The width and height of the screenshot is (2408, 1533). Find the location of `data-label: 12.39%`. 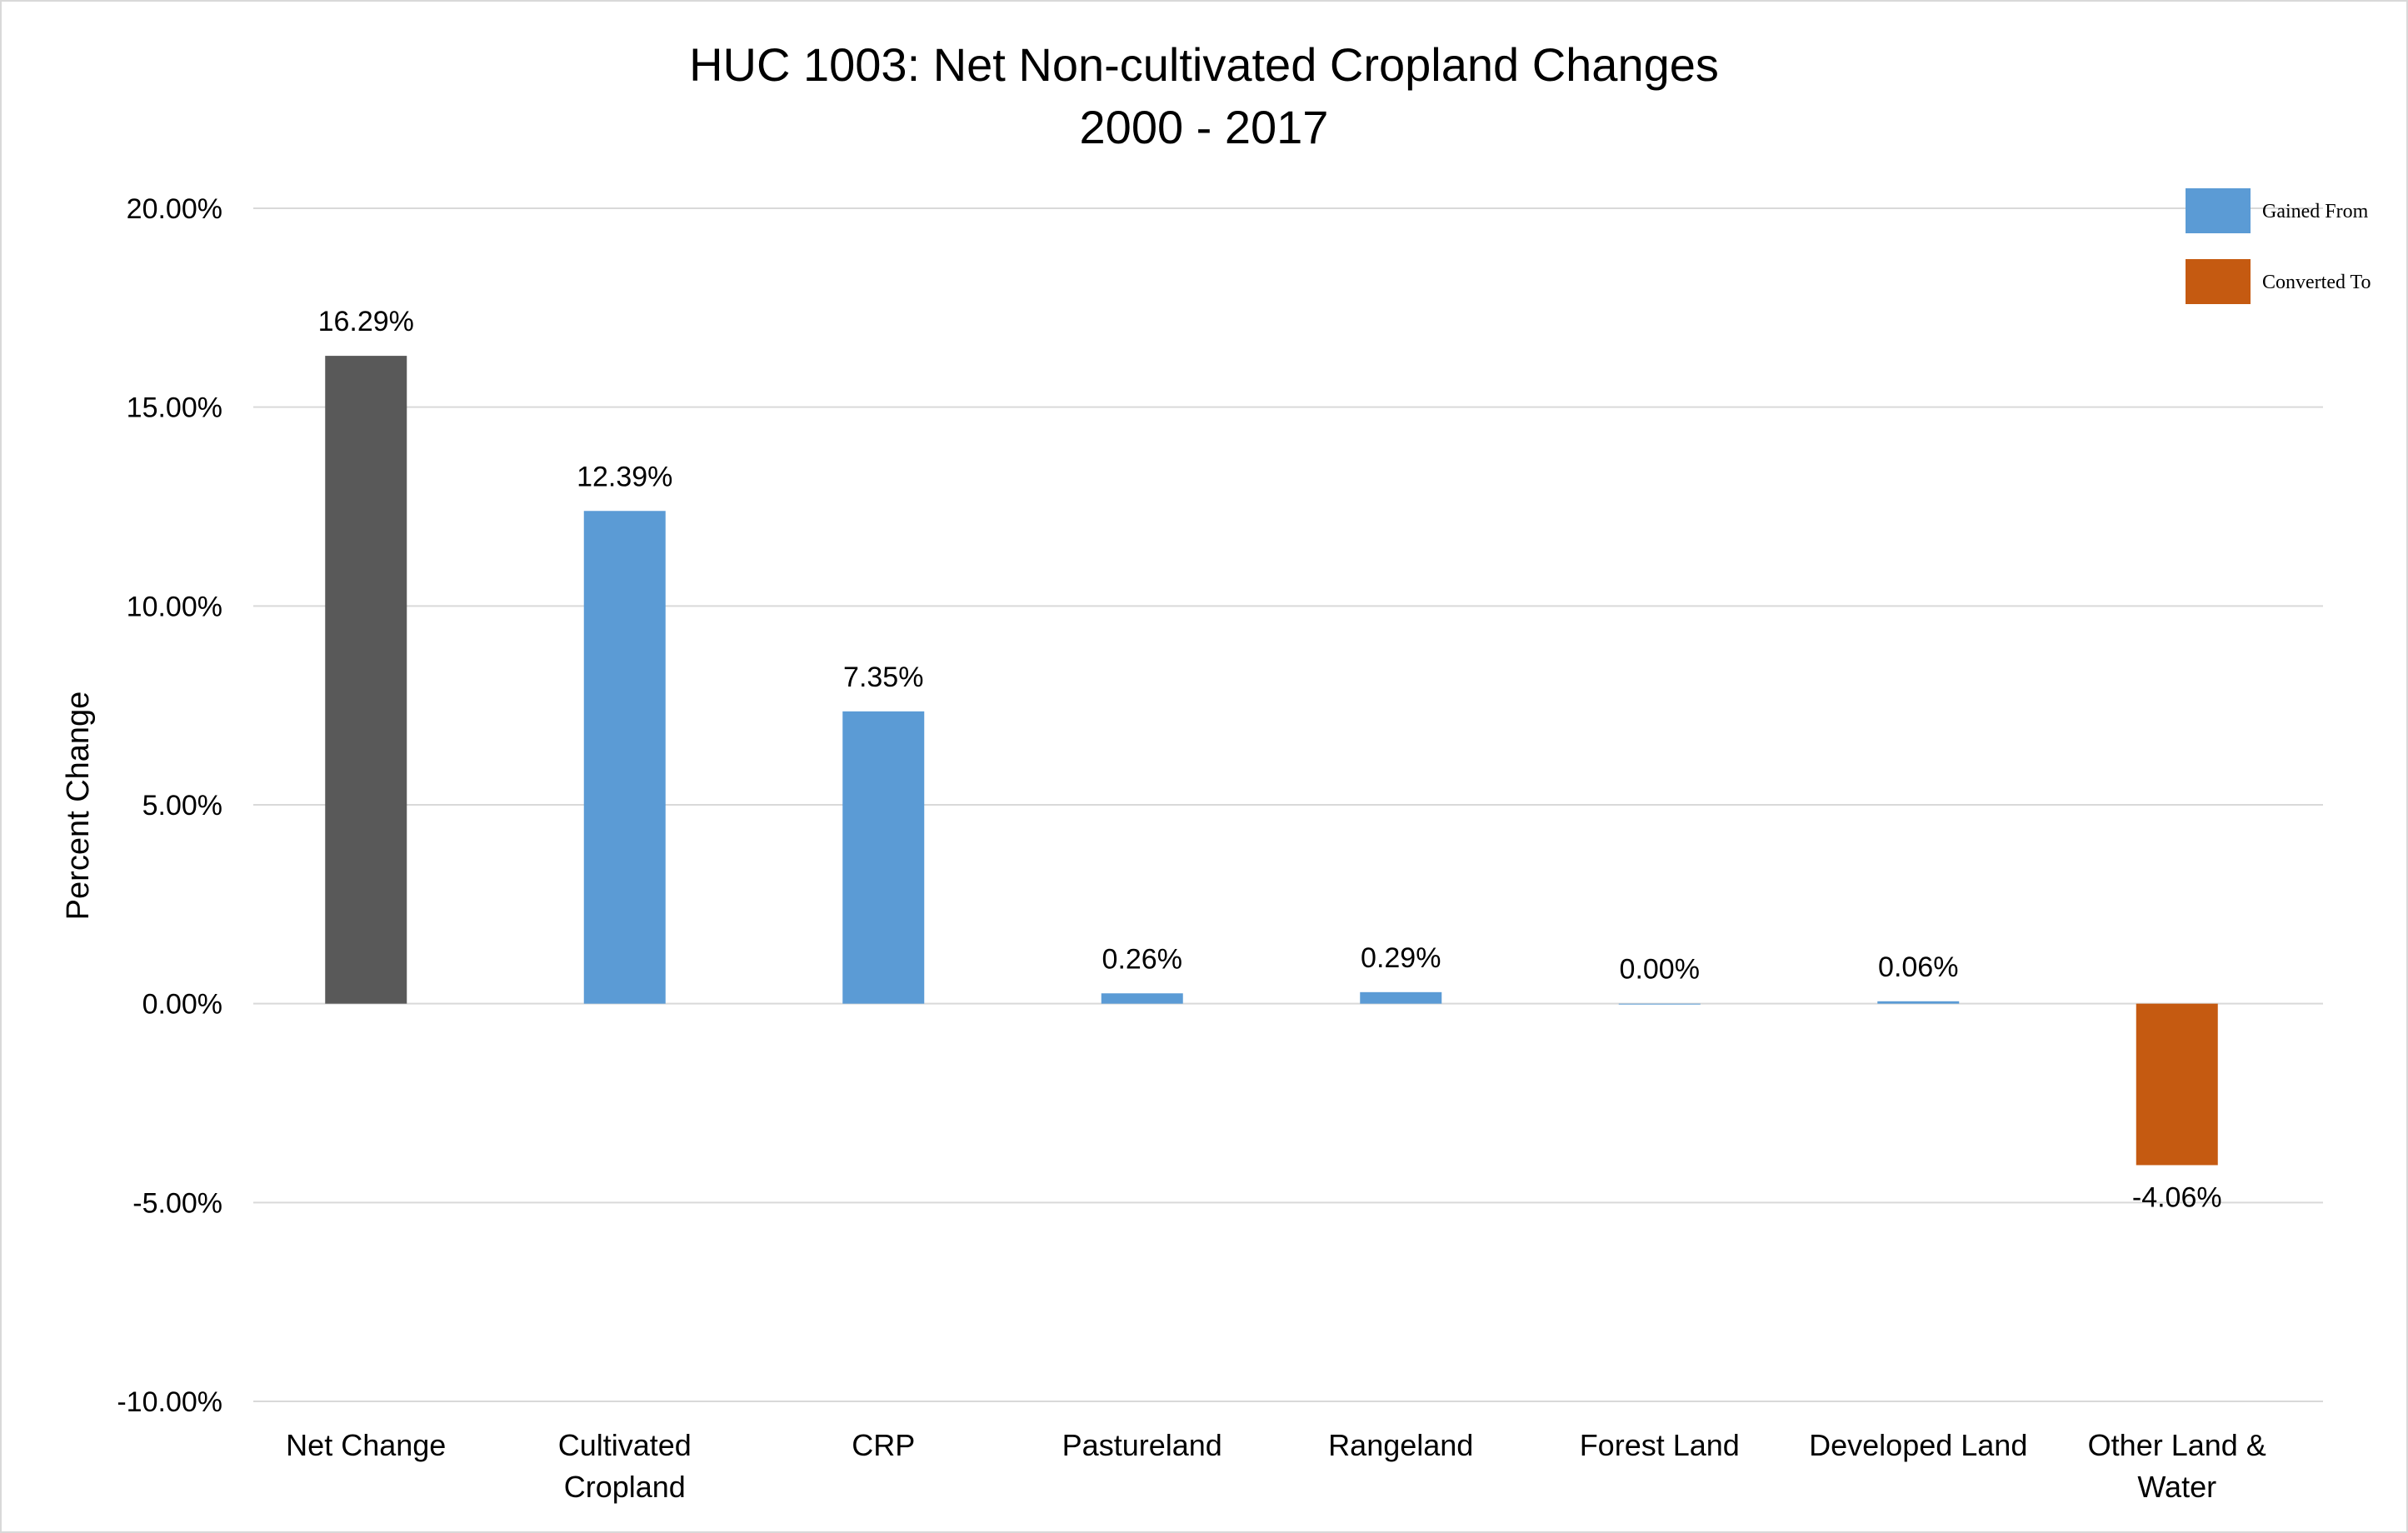

data-label: 12.39% is located at coordinates (624, 476).